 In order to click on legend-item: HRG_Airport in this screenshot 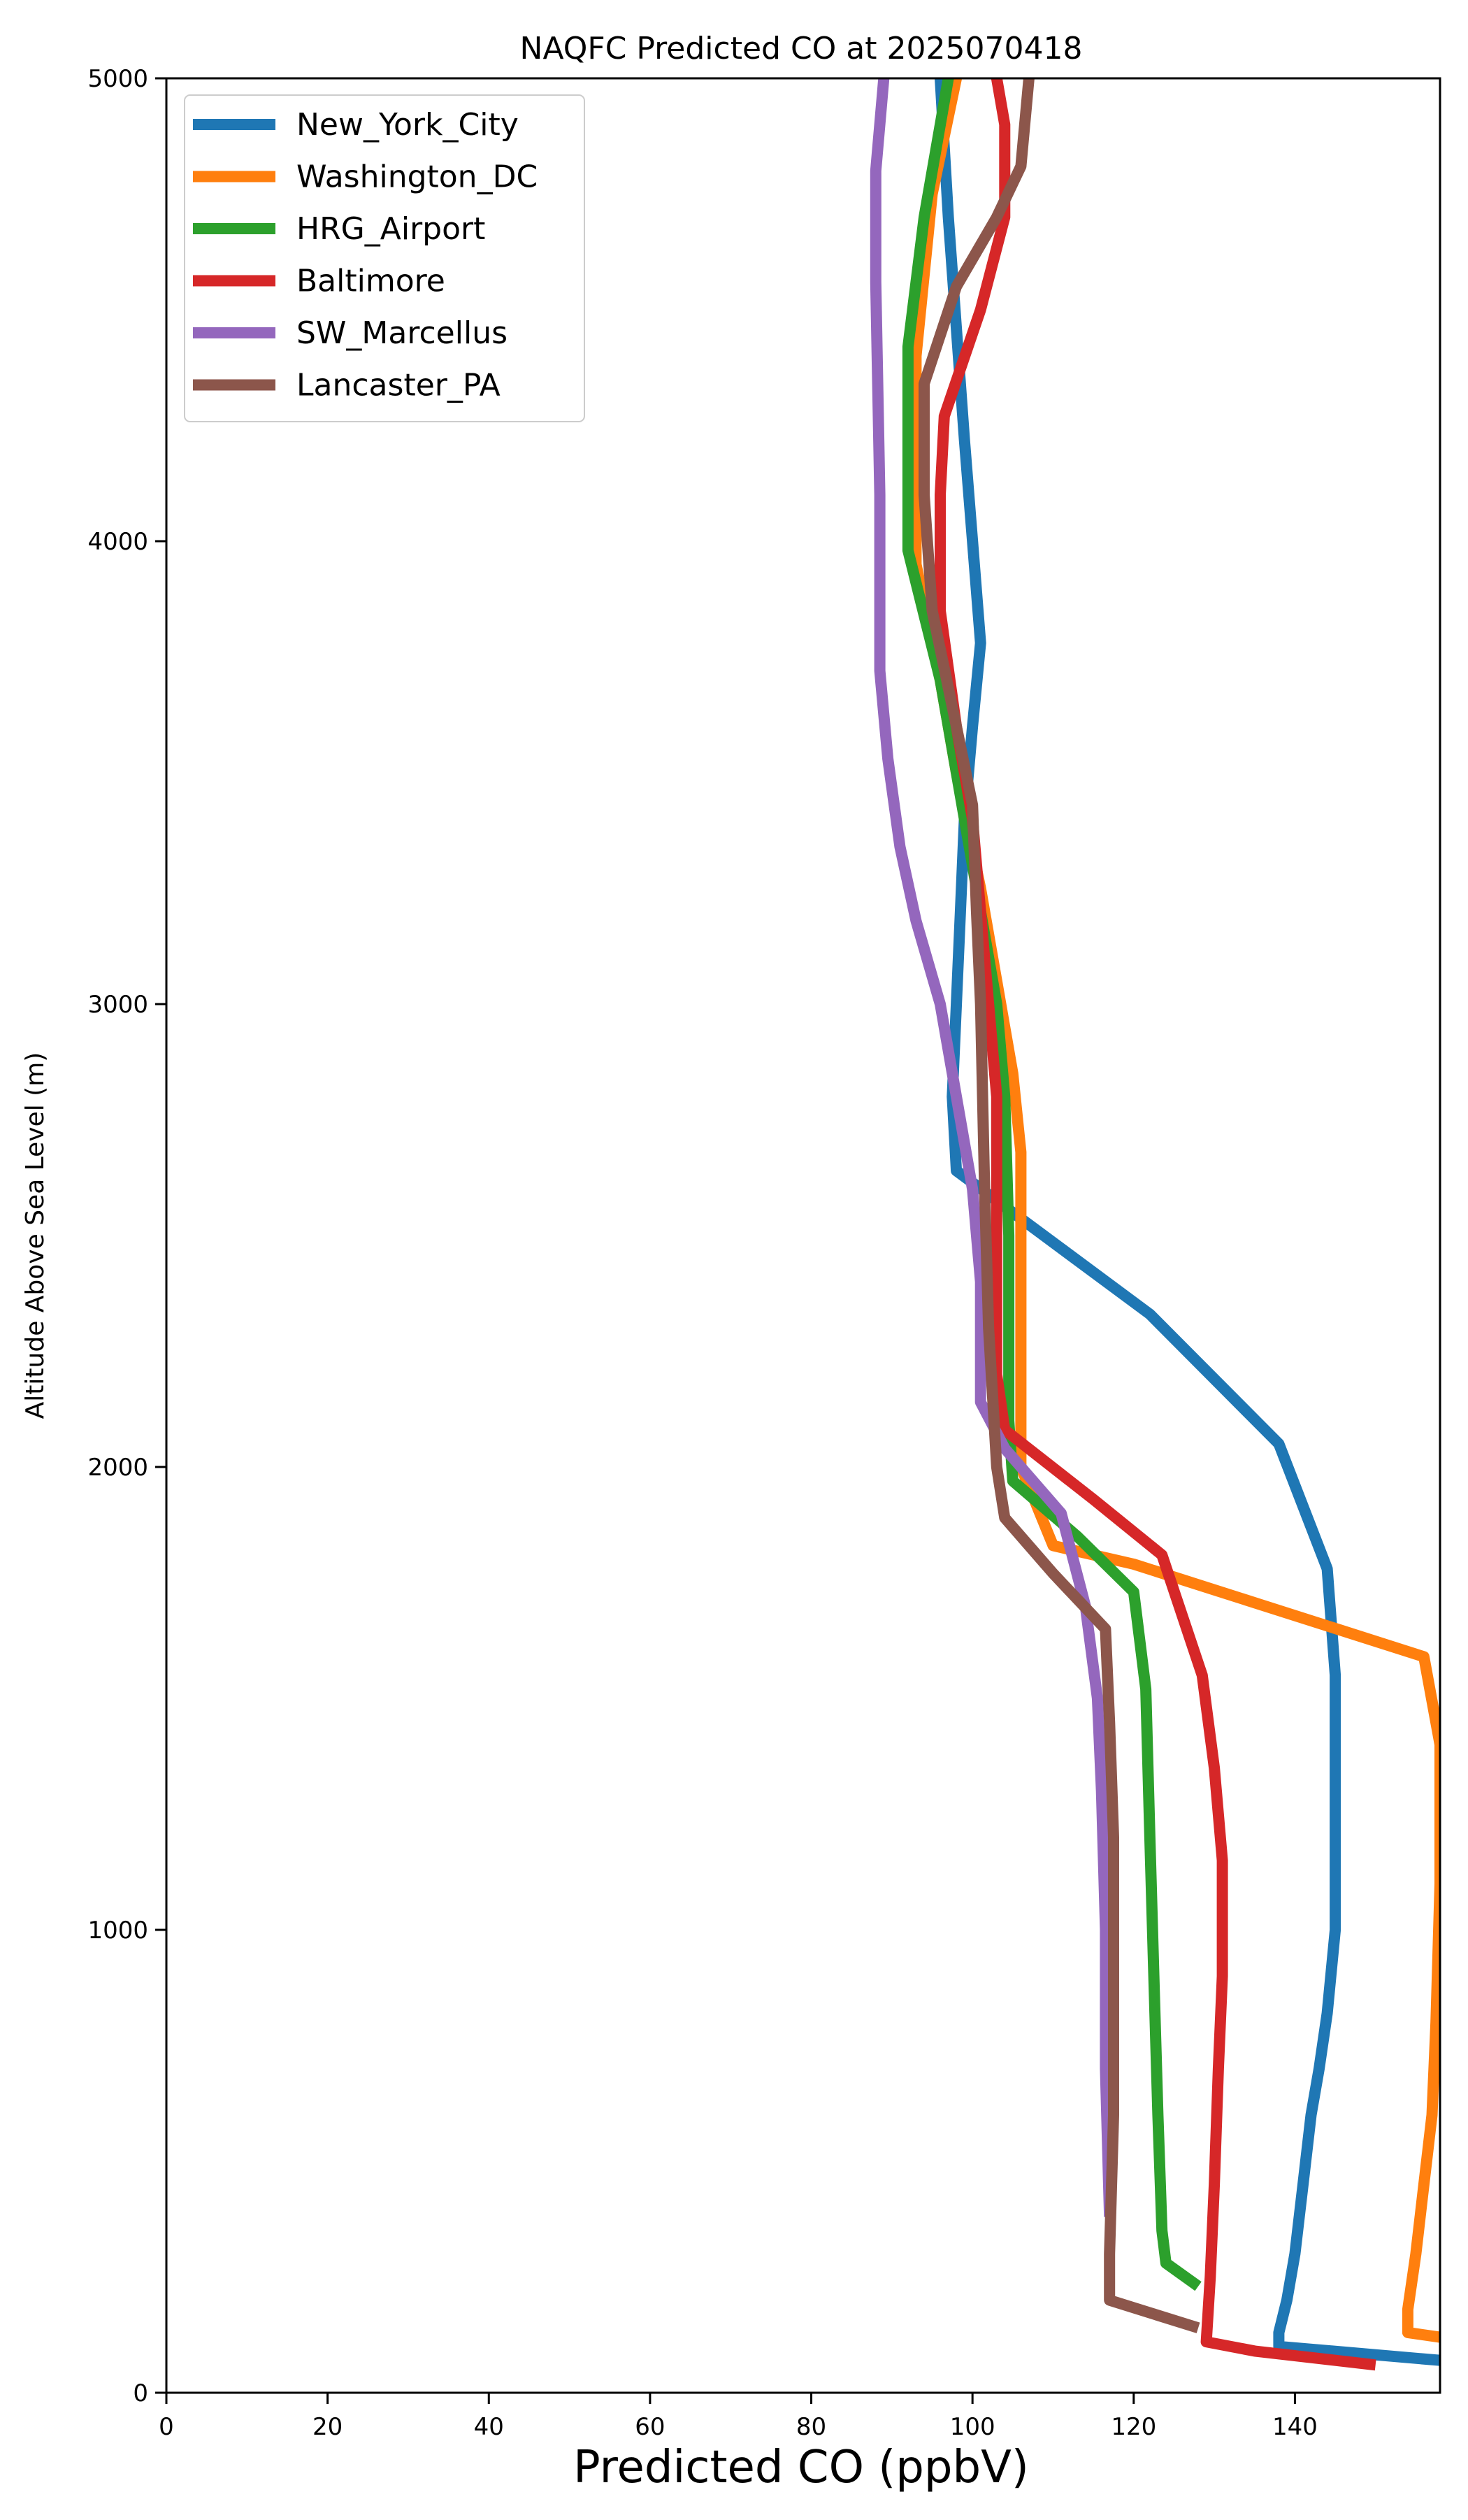, I will do `click(339, 229)`.